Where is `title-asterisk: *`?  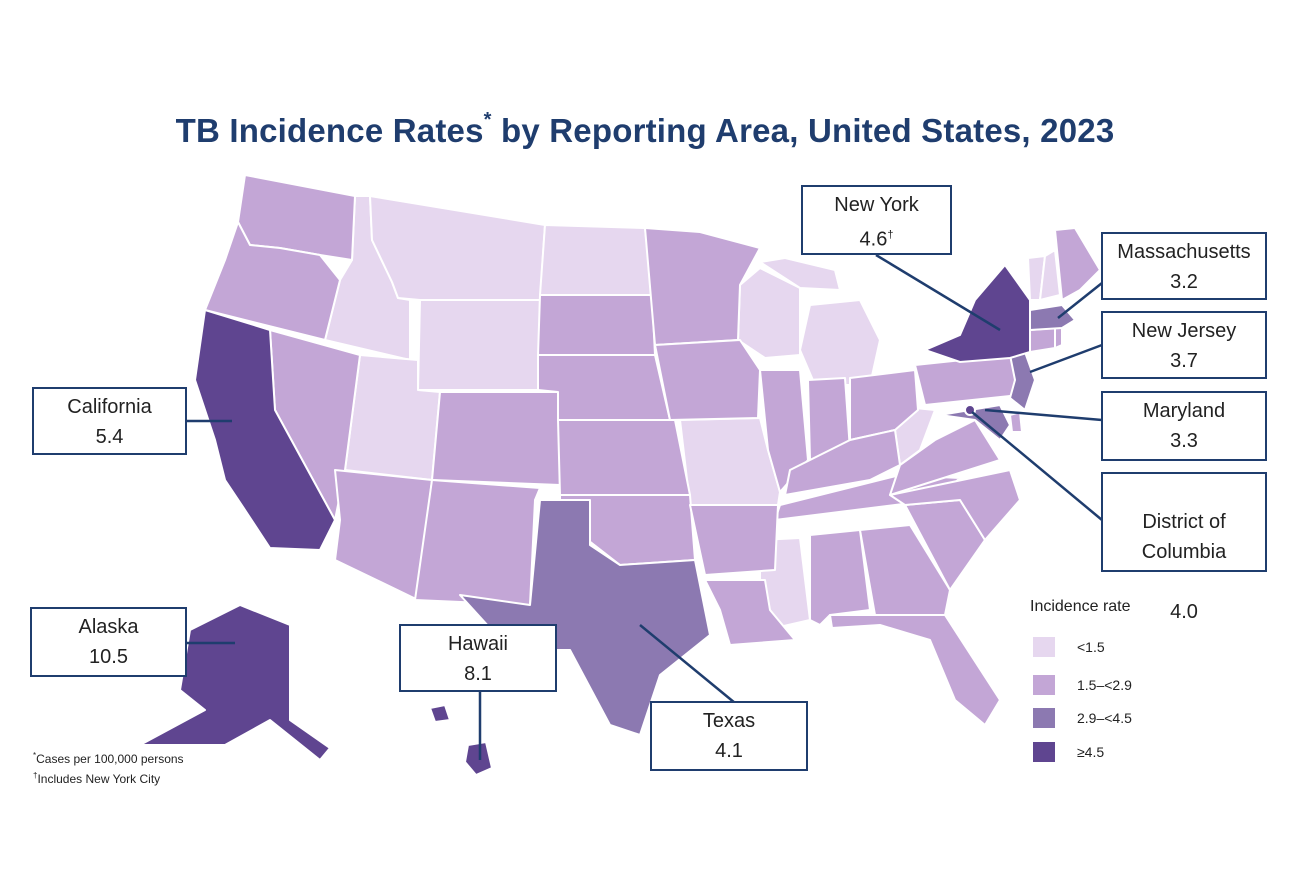 title-asterisk: * is located at coordinates (487, 120).